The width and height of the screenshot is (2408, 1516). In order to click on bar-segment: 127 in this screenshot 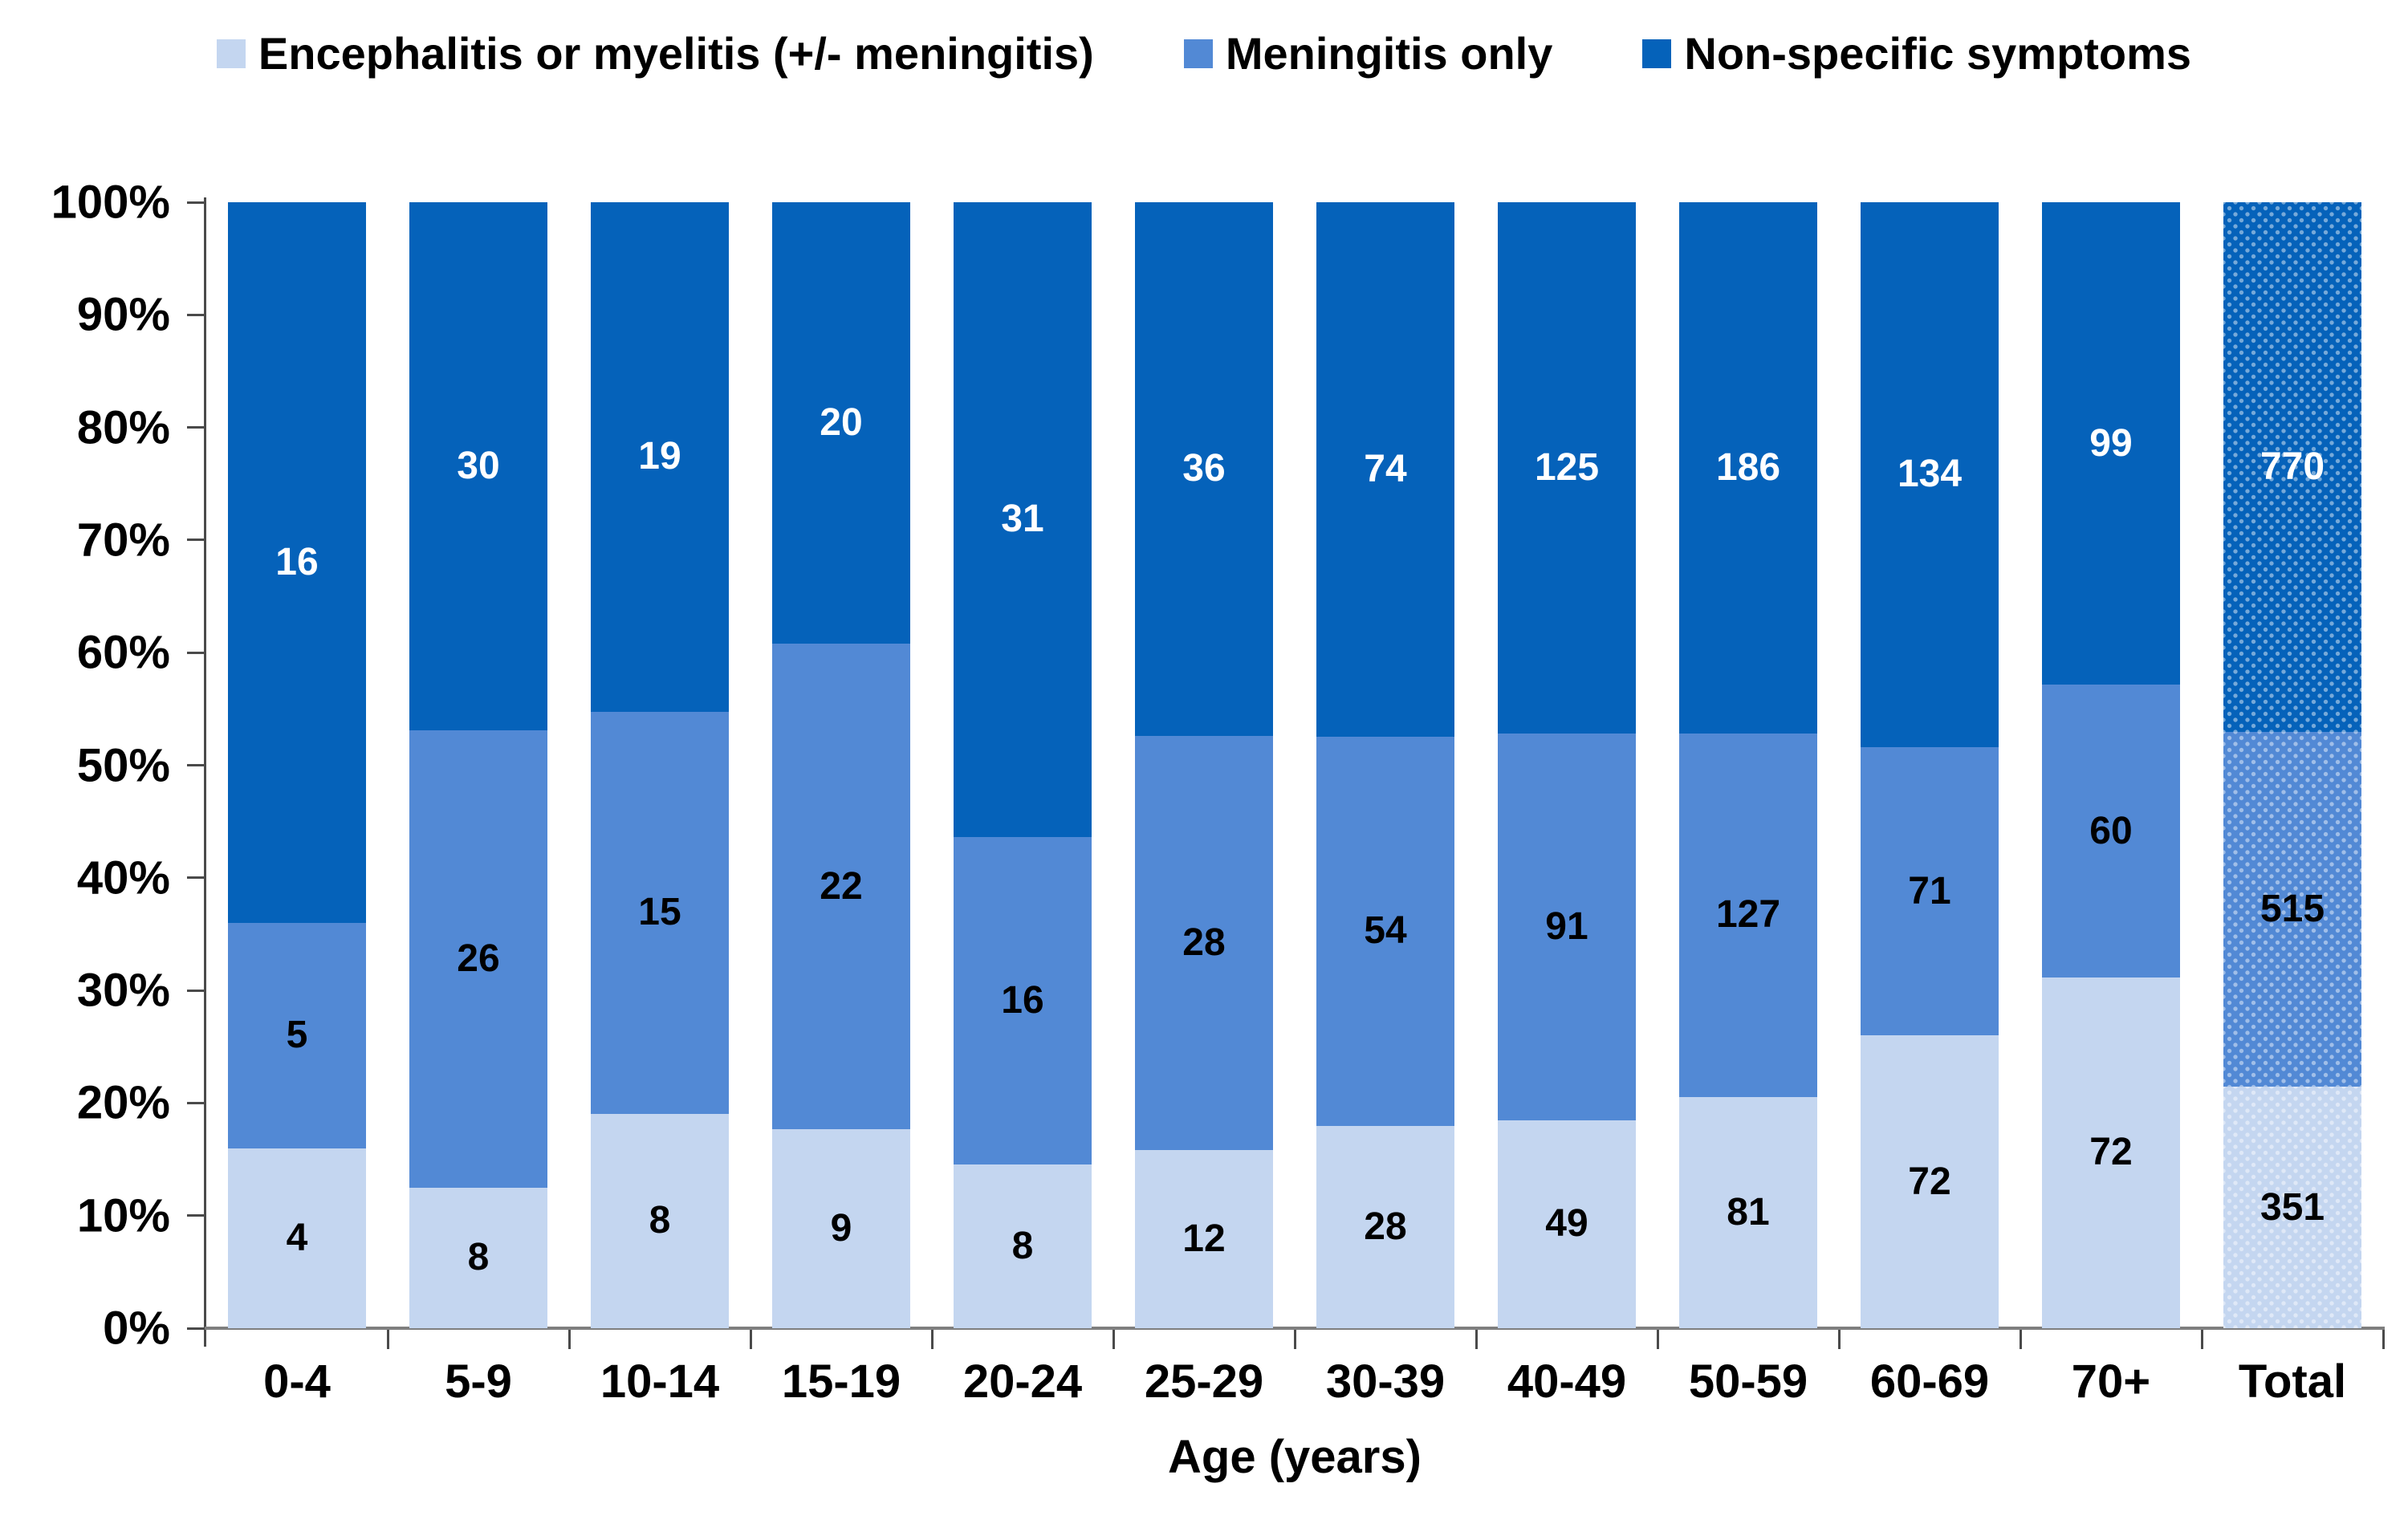, I will do `click(1748, 916)`.